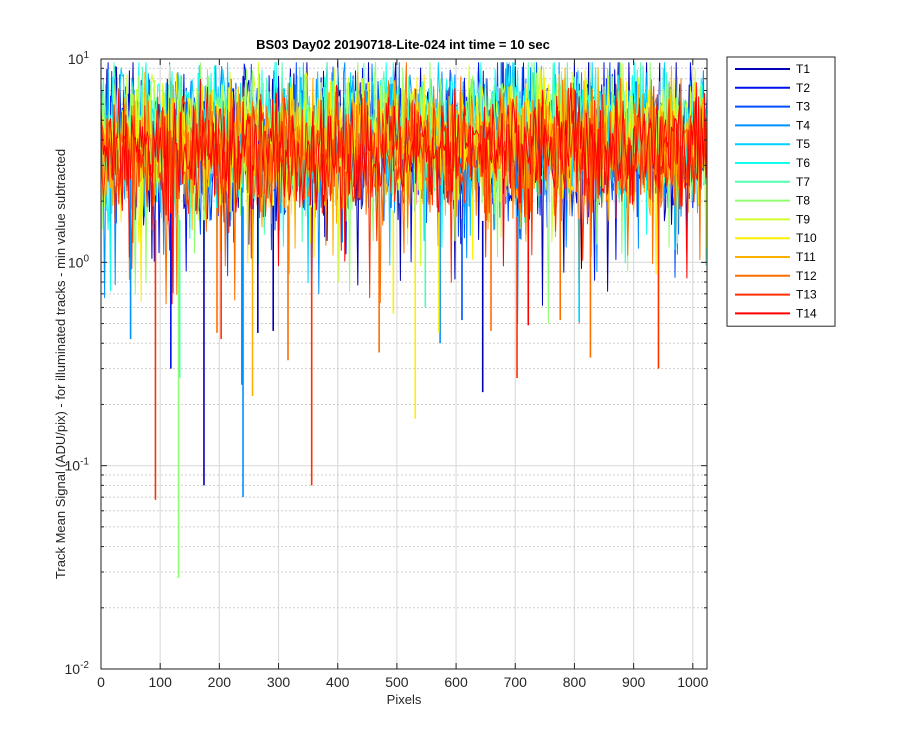  What do you see at coordinates (803, 107) in the screenshot?
I see `legend-label-t3: T3` at bounding box center [803, 107].